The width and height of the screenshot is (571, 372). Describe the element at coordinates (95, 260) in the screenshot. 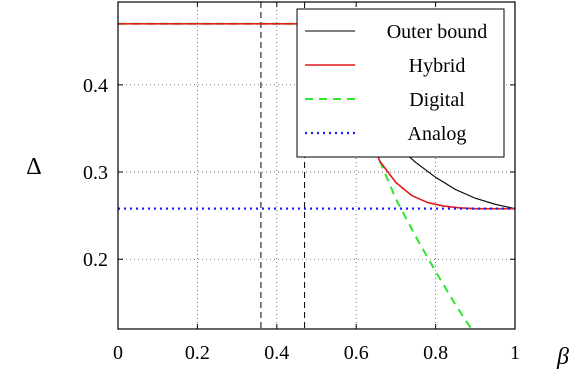

I see `y-tick-label: 0.2` at that location.